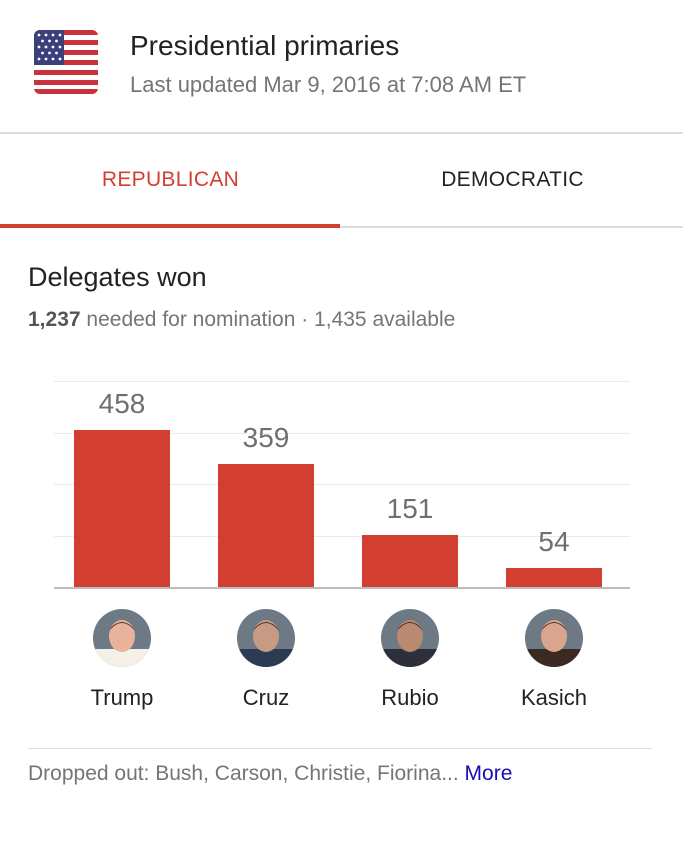  Describe the element at coordinates (265, 45) in the screenshot. I see `page-title: Presidential primaries` at that location.